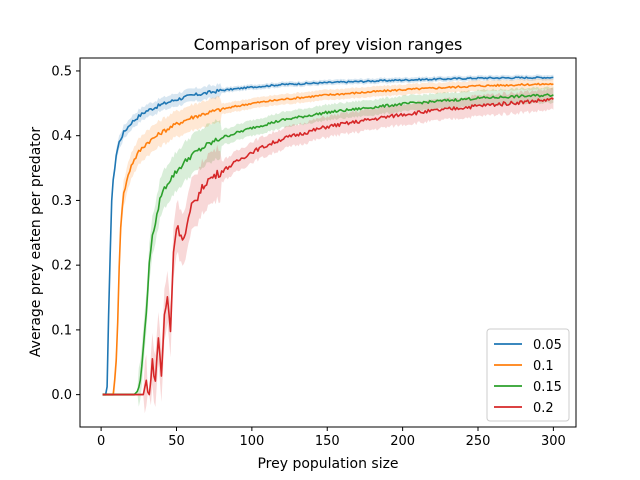 Image resolution: width=640 pixels, height=480 pixels. I want to click on y-tick-label: 0.3, so click(61, 201).